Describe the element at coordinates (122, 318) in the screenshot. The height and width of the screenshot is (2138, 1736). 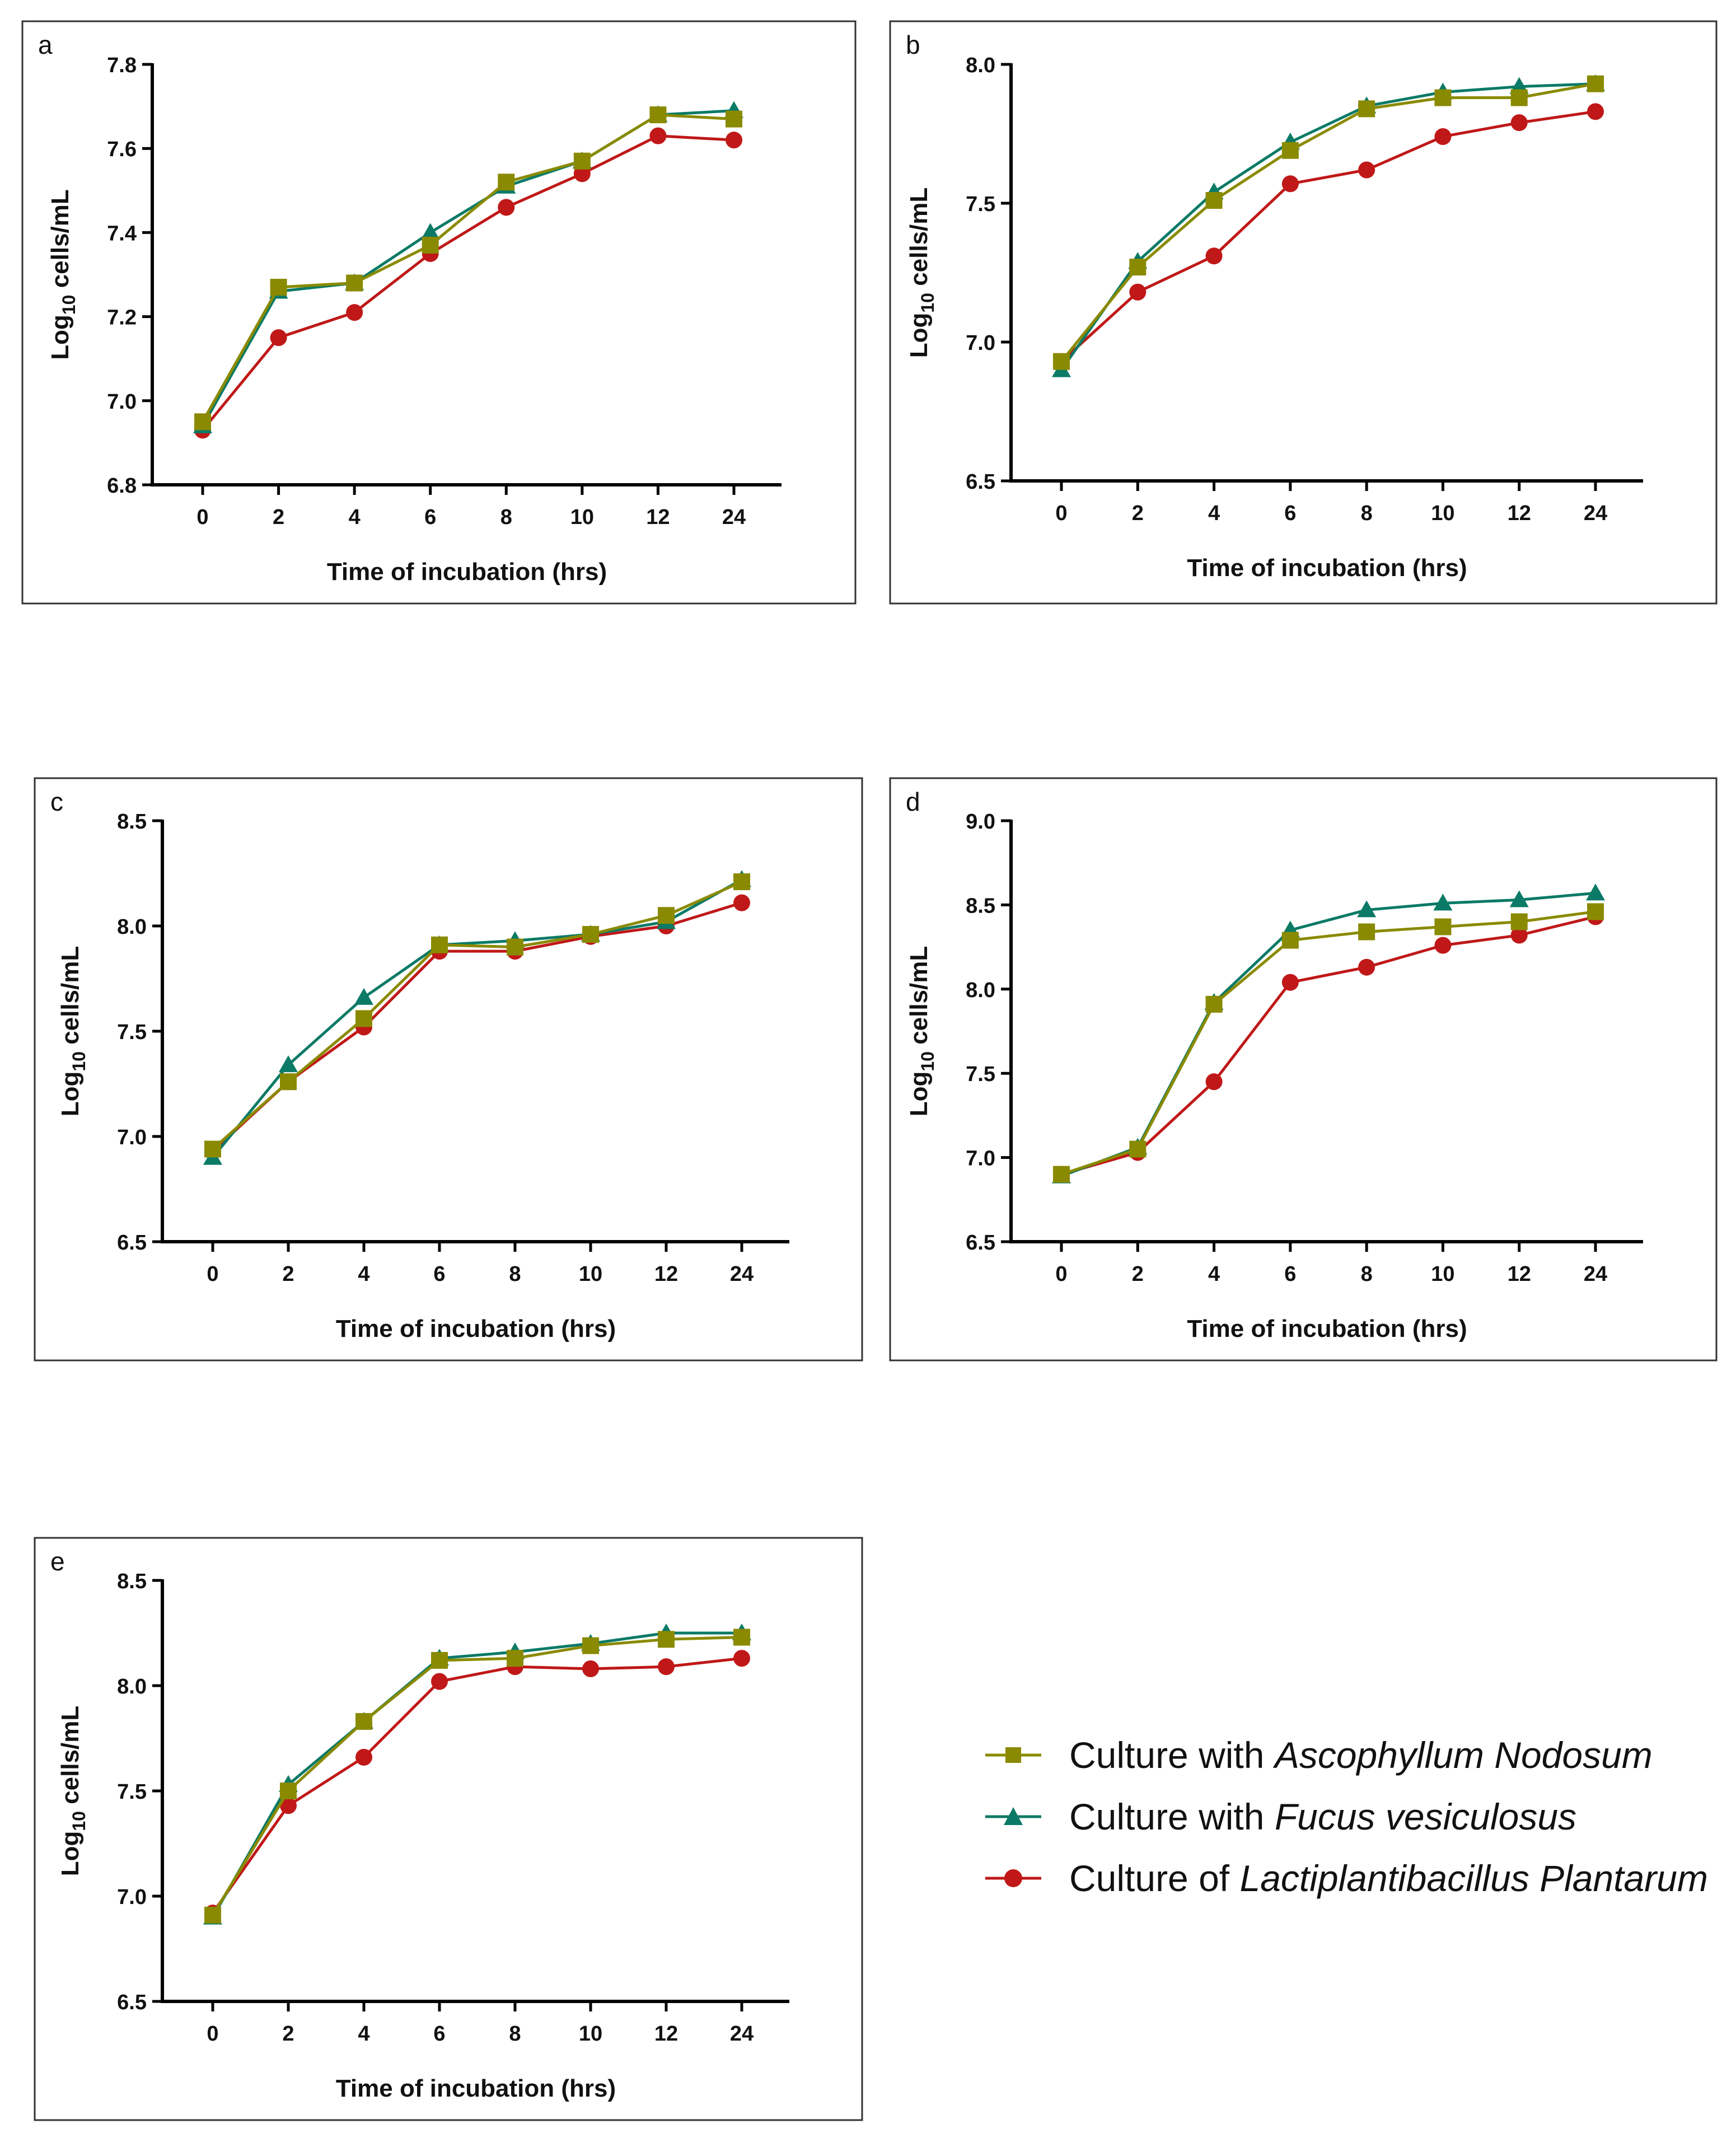
I see `y-tick-label: 7.2` at that location.